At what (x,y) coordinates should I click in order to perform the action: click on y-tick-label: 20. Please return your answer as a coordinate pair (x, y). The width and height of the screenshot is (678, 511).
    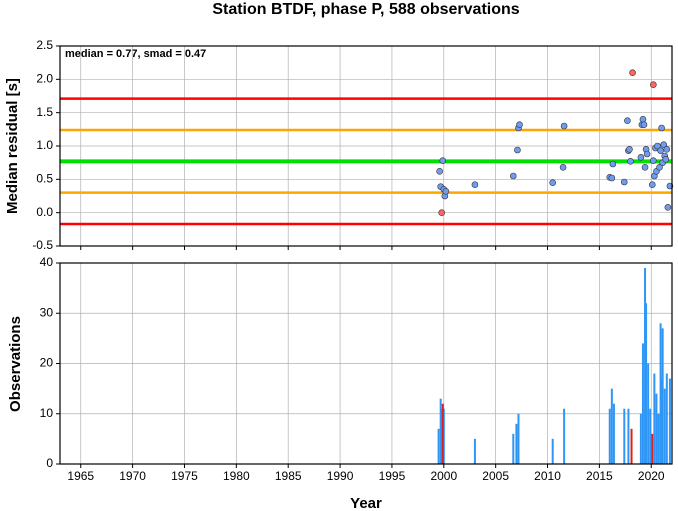
    Looking at the image, I should click on (47, 363).